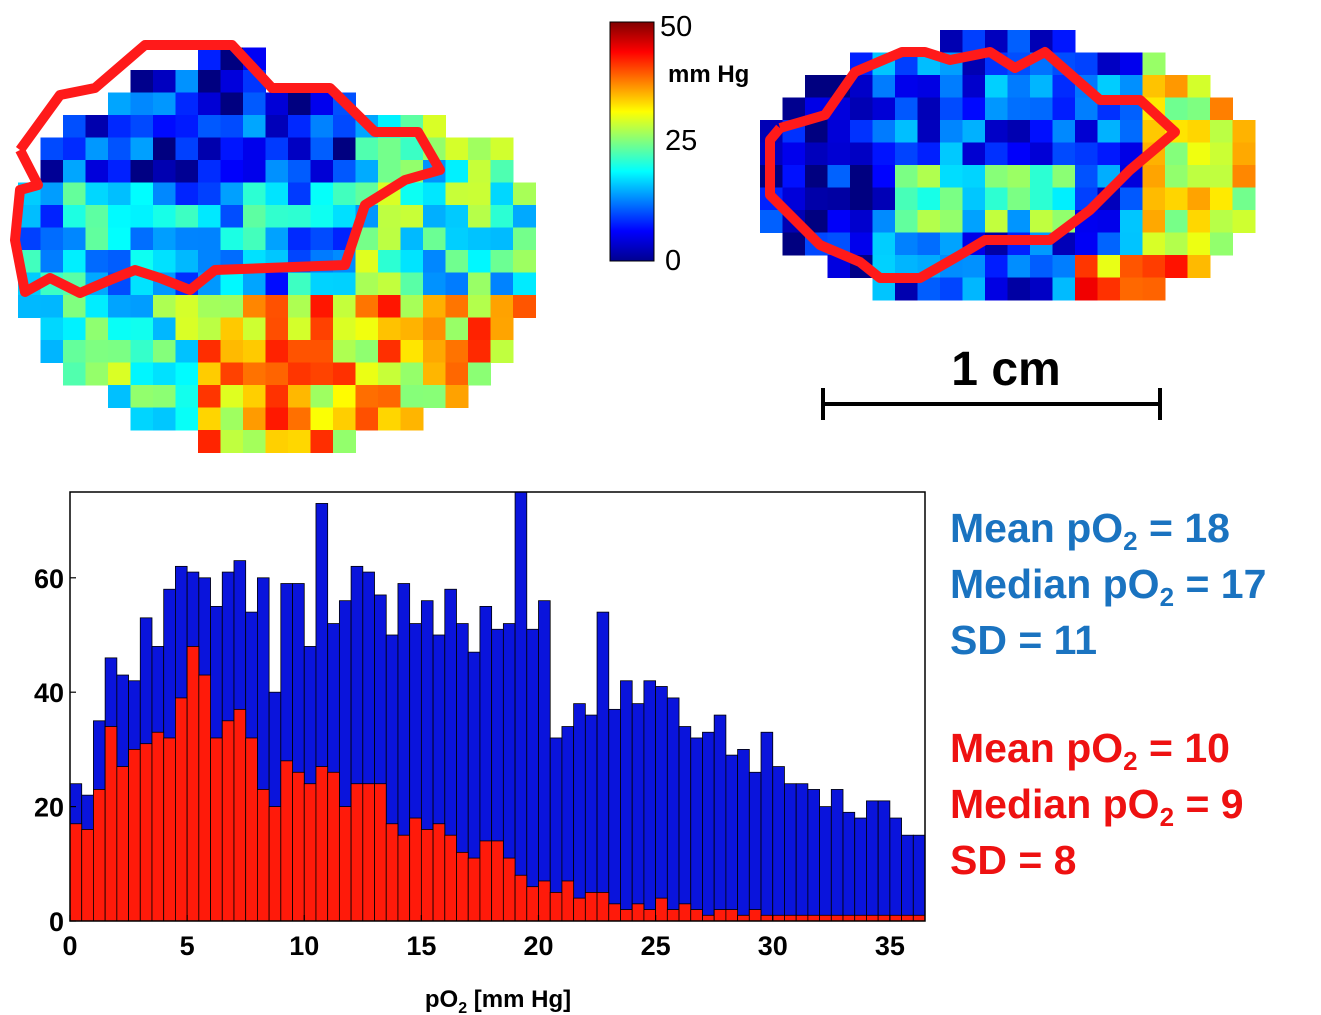 The height and width of the screenshot is (1015, 1321). I want to click on blue-mean-line: Mean pO2 = 18, so click(1108, 528).